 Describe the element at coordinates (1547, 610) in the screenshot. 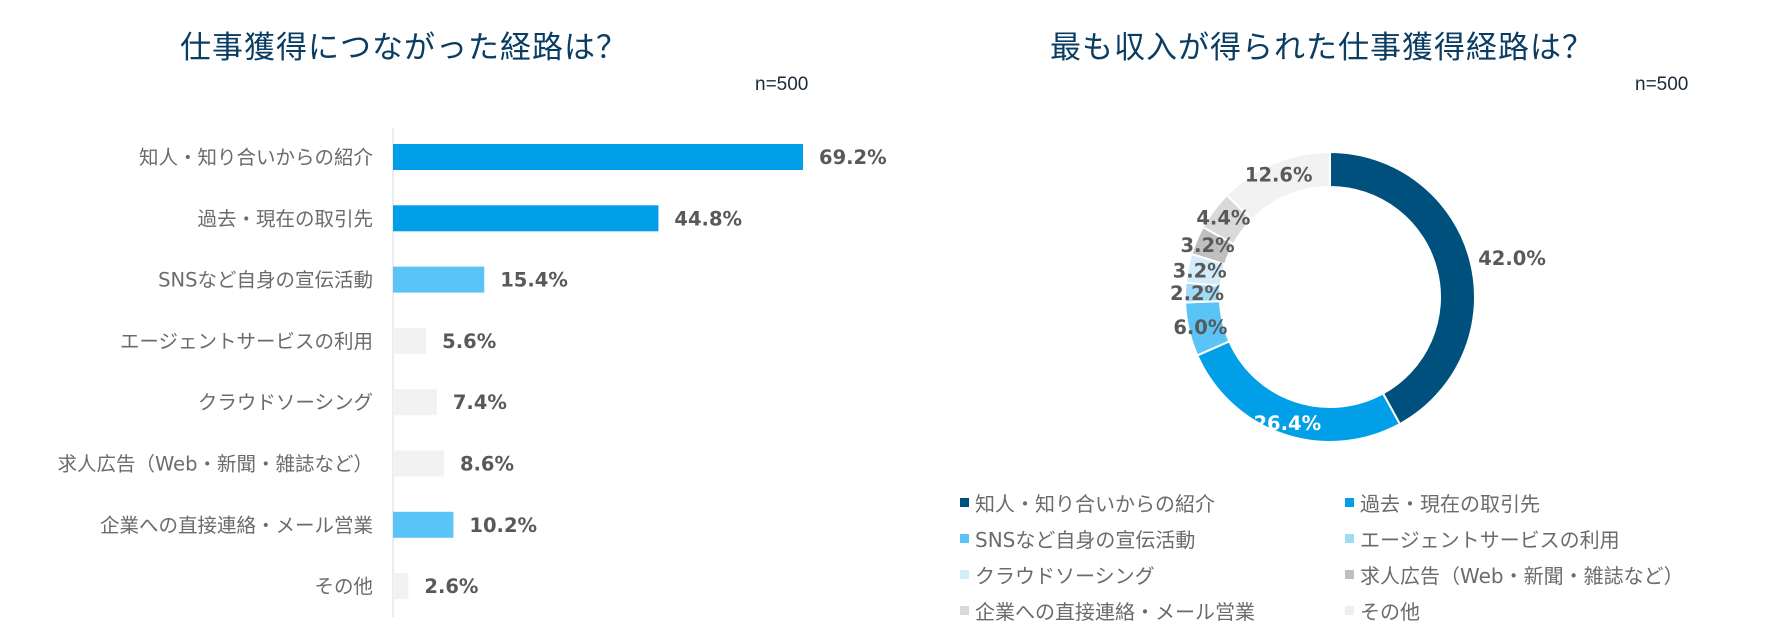

I see `legend-item: その他` at that location.